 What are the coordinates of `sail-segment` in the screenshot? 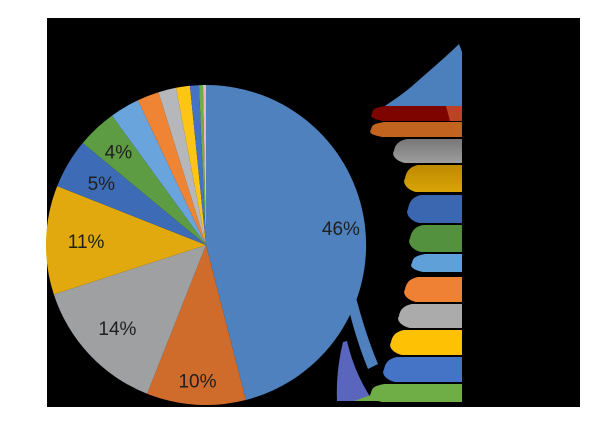 It's located at (422, 78).